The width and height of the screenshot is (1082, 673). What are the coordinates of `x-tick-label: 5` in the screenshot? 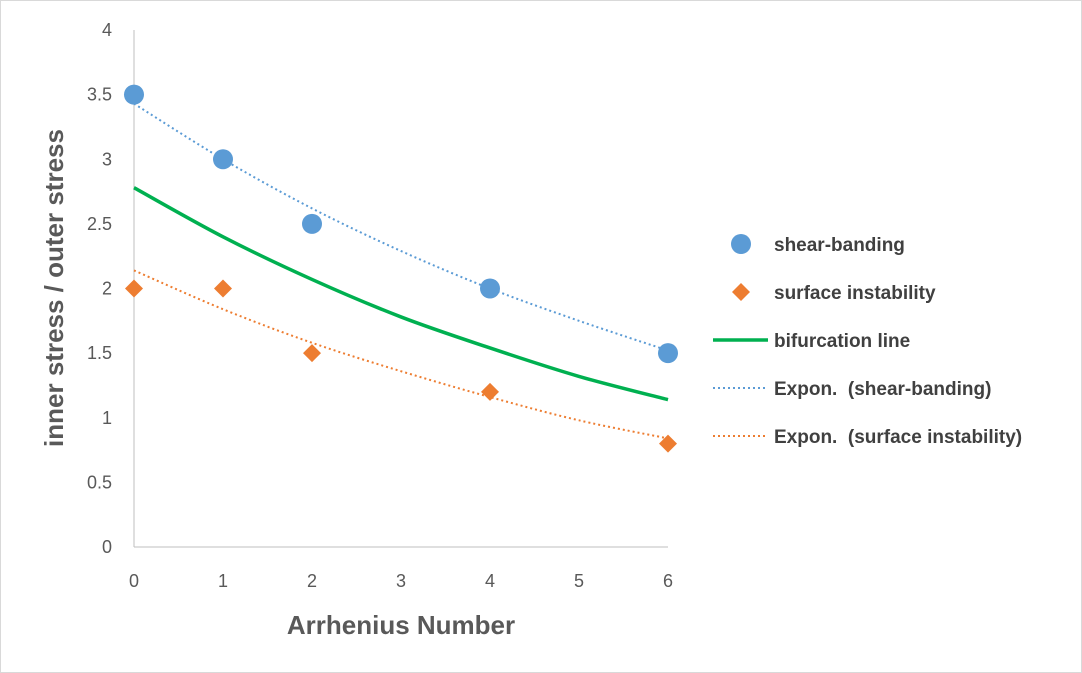 It's located at (579, 581).